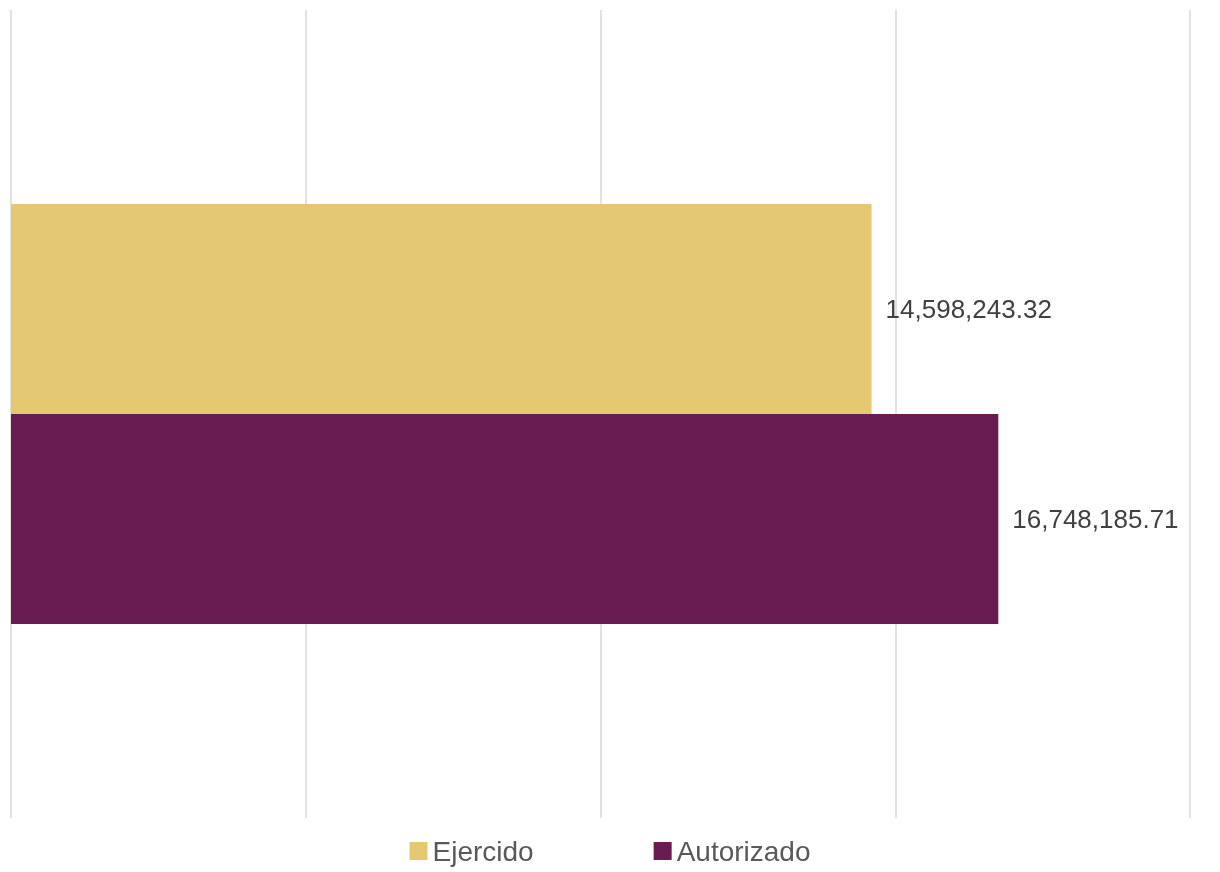  Describe the element at coordinates (968, 308) in the screenshot. I see `data-label: 14,598,243.32` at that location.